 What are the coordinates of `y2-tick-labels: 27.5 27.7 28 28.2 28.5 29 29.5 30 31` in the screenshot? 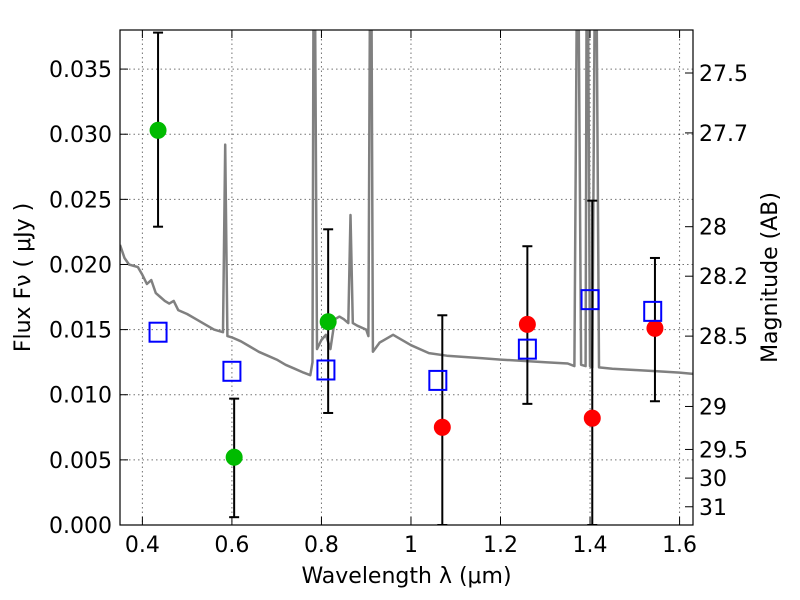 It's located at (723, 291).